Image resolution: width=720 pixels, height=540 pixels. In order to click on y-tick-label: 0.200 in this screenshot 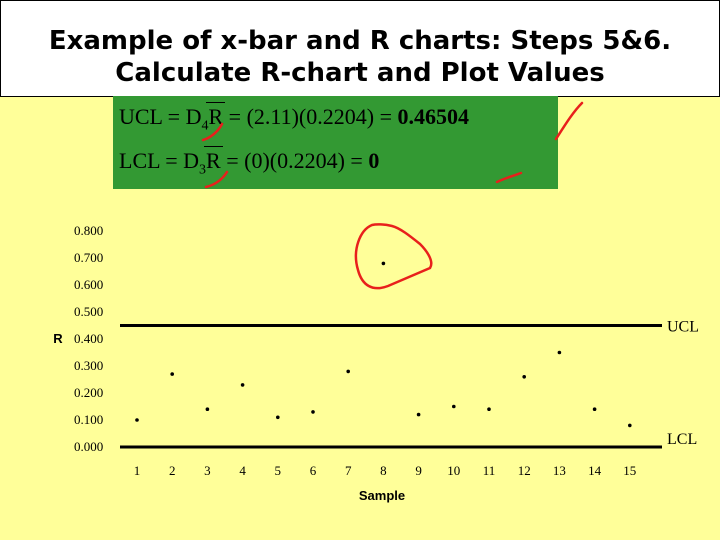, I will do `click(88, 392)`.